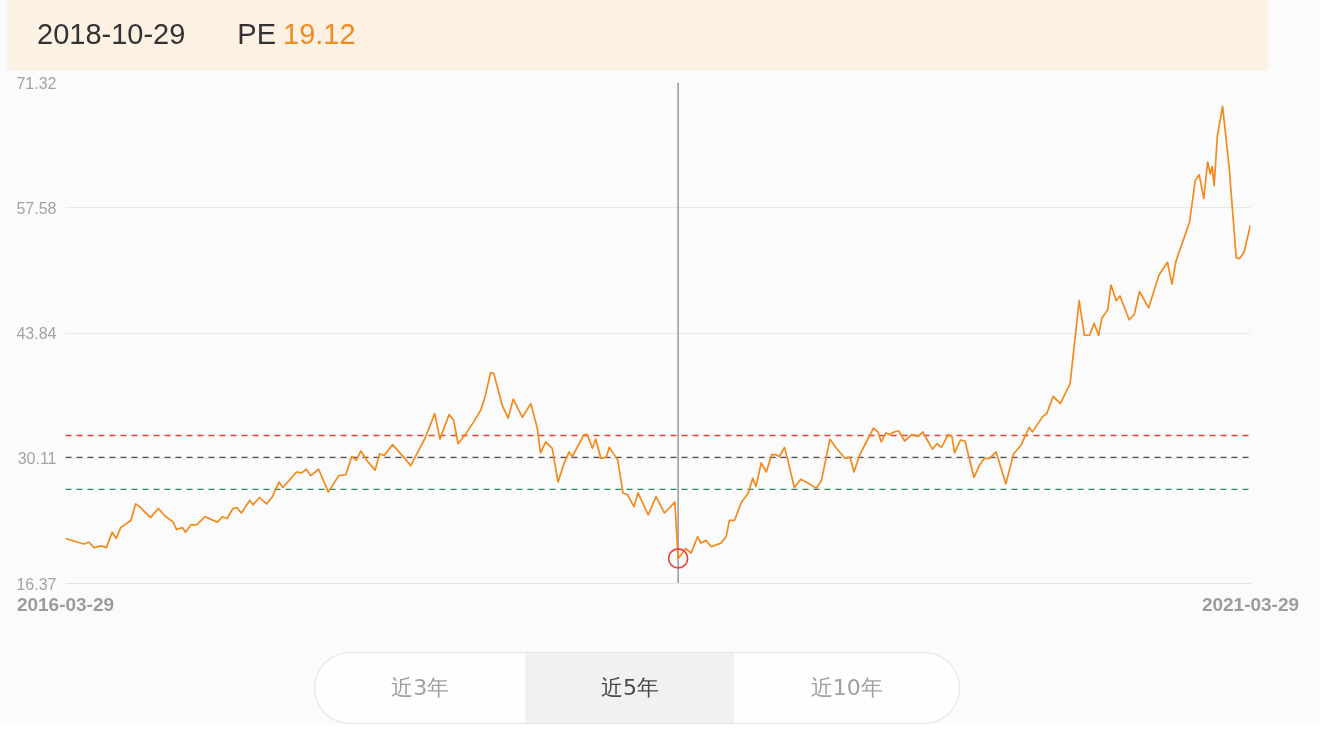 The image size is (1320, 744). I want to click on x-tick-label: 2021-03-29, so click(1250, 604).